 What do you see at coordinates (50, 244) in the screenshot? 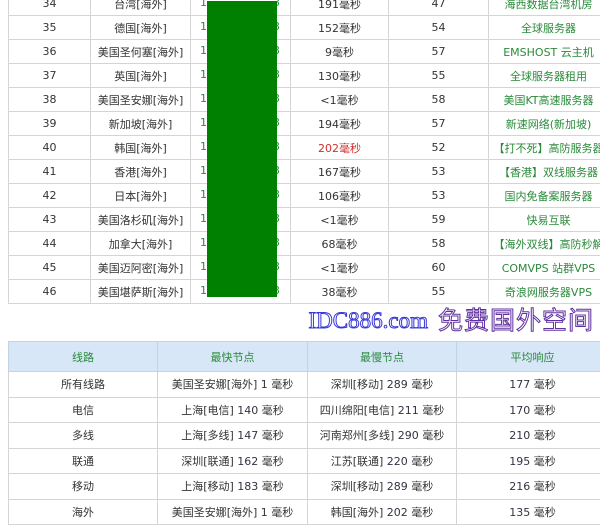
I see `row-number: 44` at bounding box center [50, 244].